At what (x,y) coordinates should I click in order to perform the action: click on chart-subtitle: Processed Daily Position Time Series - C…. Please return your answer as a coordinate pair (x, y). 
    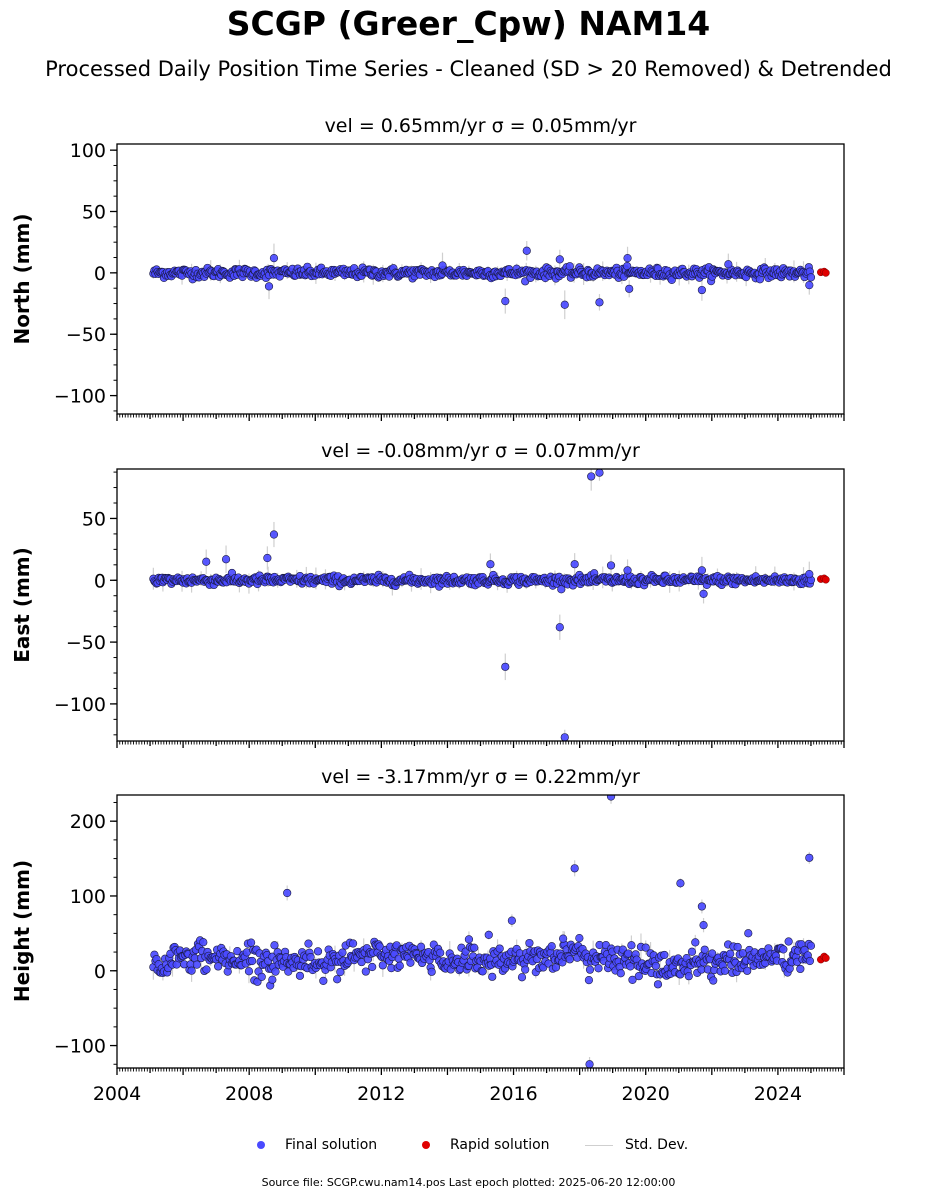
    Looking at the image, I should click on (468, 69).